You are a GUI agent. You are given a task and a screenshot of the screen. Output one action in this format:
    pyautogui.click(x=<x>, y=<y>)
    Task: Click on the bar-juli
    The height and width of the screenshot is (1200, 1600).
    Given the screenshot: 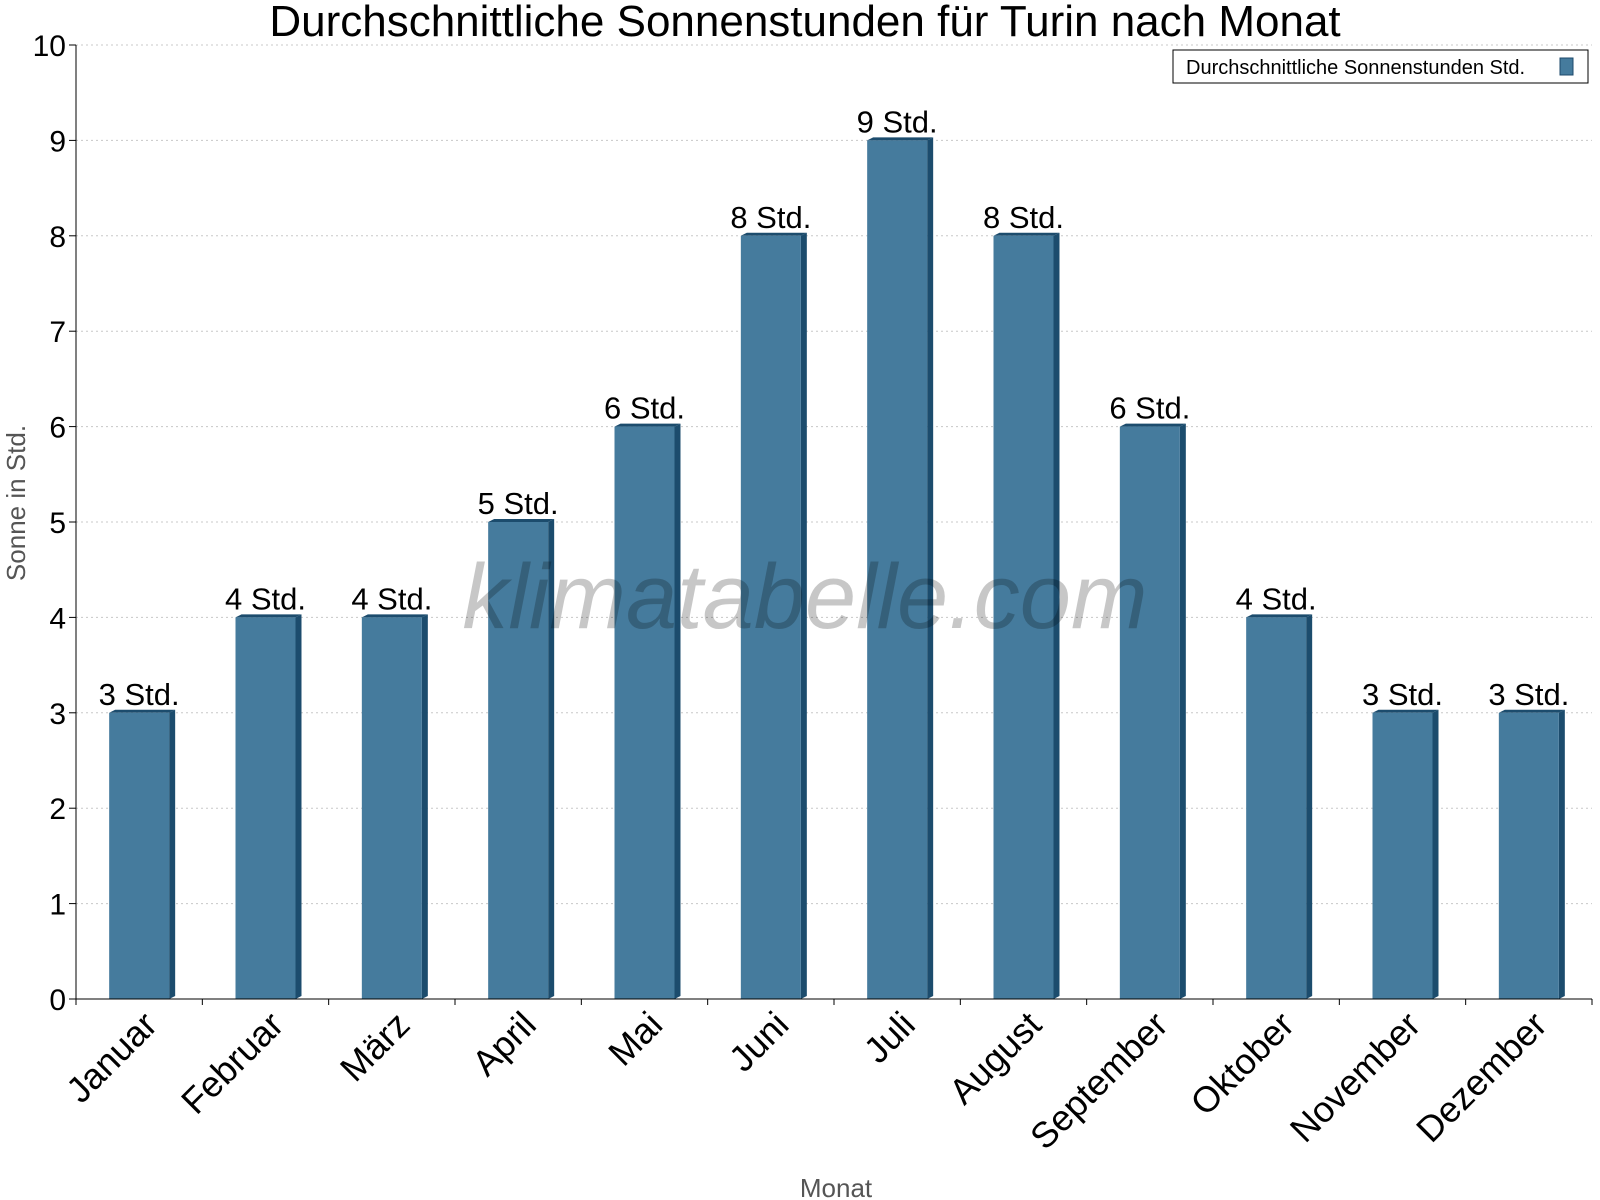 What is the action you would take?
    pyautogui.click(x=900, y=568)
    